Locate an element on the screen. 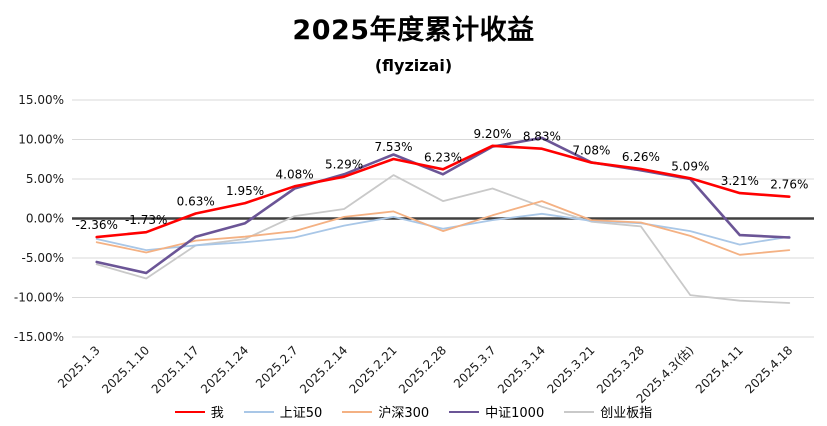 The height and width of the screenshot is (426, 827). y-axis-tick-label: -5.00% is located at coordinates (43, 258).